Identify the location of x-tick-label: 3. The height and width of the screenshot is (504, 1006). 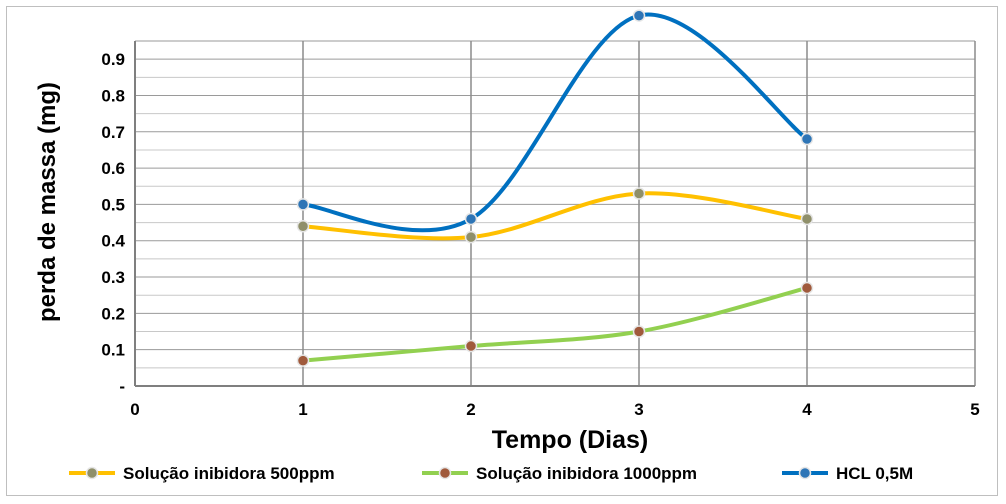
(638, 409).